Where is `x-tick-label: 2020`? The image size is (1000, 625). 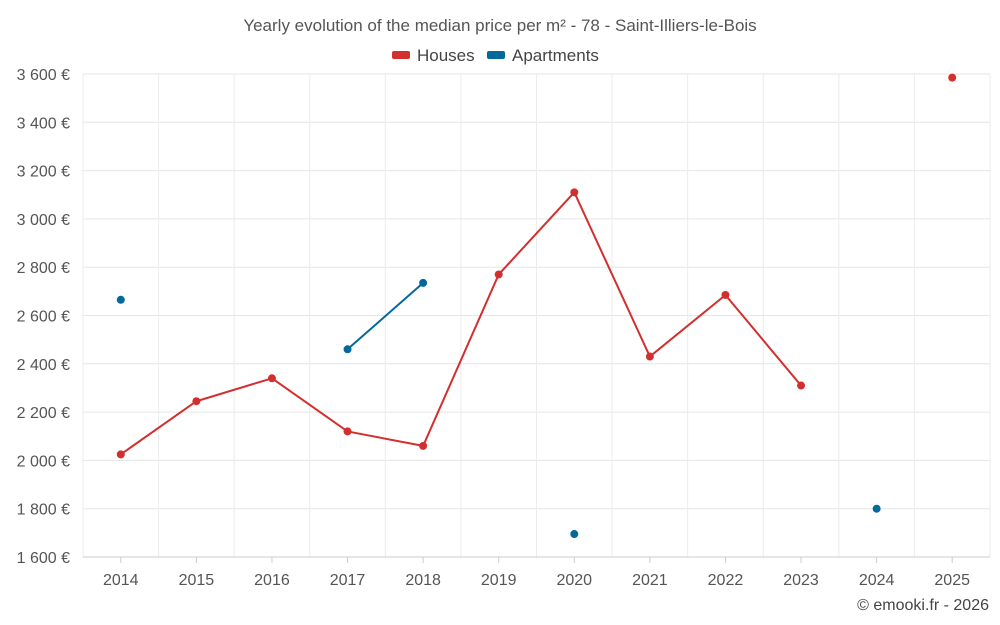 x-tick-label: 2020 is located at coordinates (574, 580).